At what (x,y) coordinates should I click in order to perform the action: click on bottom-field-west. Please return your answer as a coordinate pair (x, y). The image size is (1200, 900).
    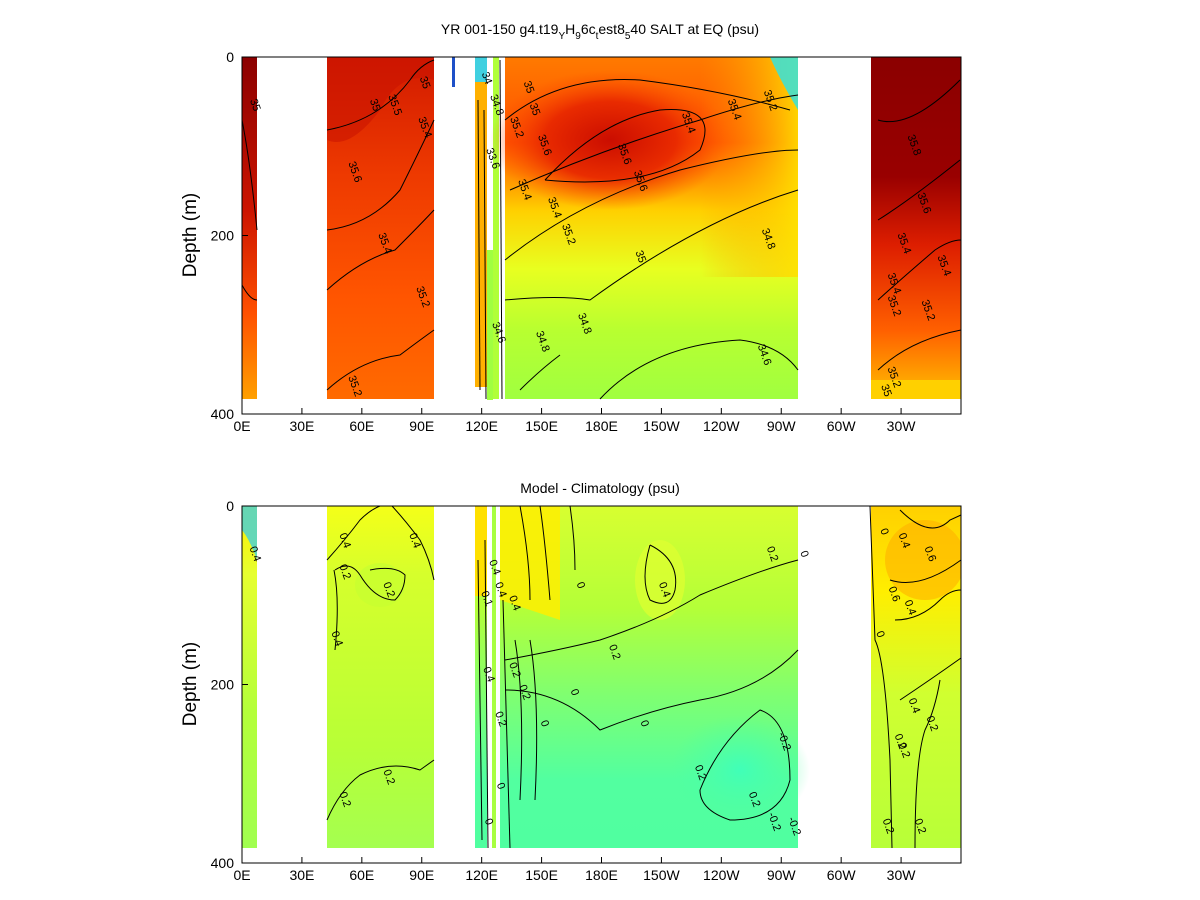
    Looking at the image, I should click on (249, 677).